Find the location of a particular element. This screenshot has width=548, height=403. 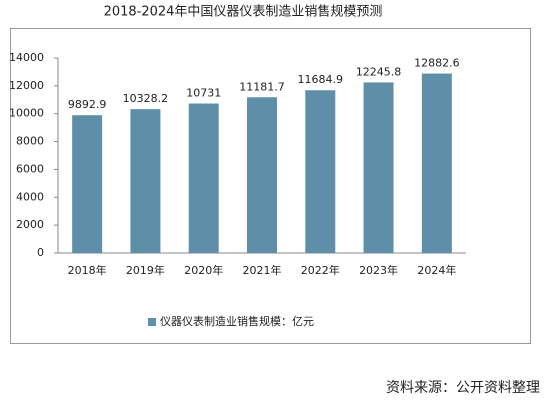

value-label: 12245.8 is located at coordinates (379, 71).